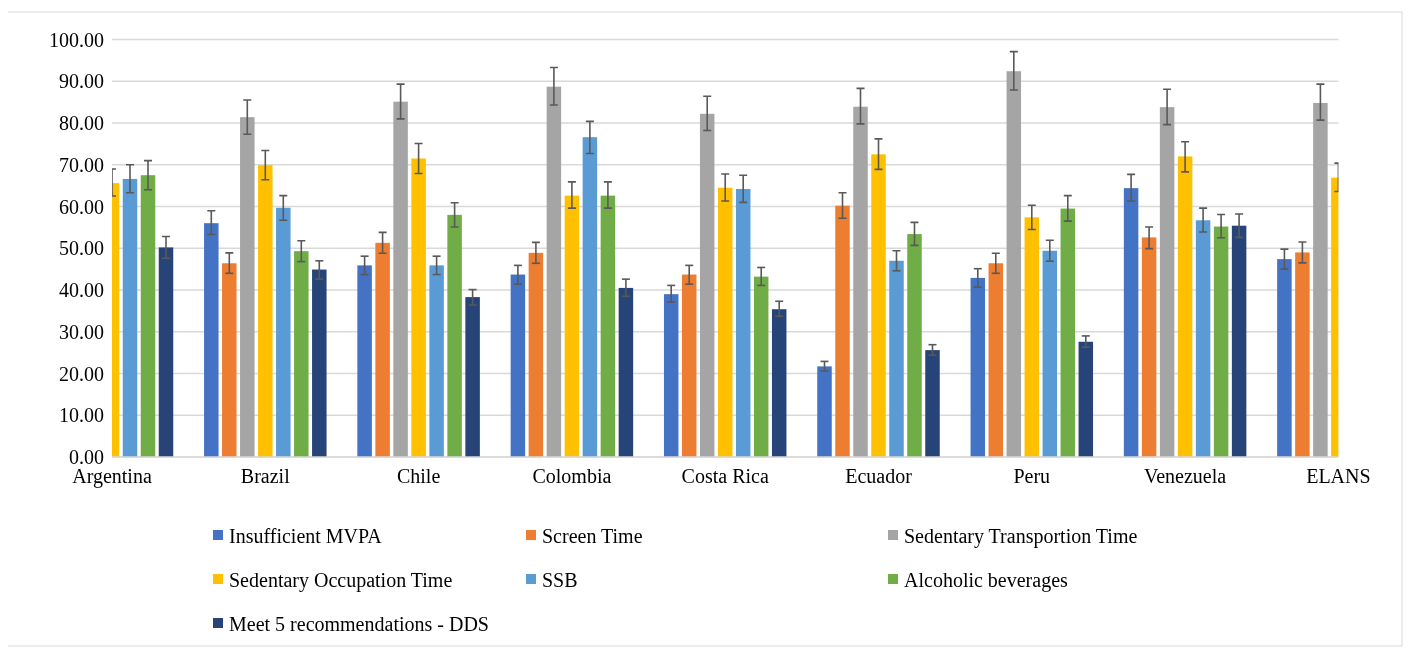 The image size is (1408, 648). I want to click on x-tick-label: Argentina, so click(112, 476).